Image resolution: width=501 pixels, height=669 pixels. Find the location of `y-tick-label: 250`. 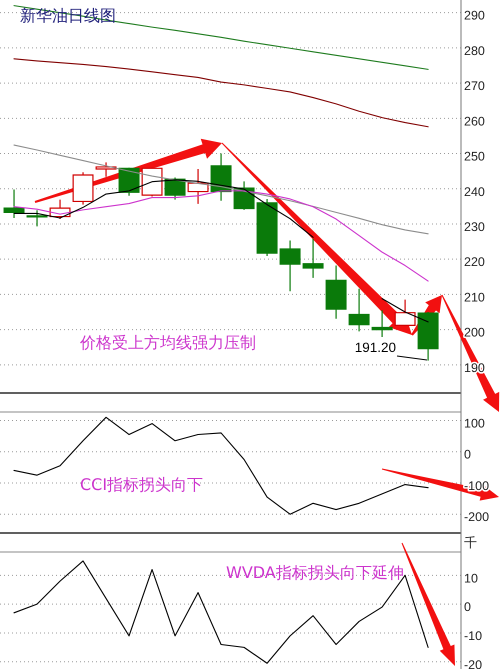

y-tick-label: 250 is located at coordinates (474, 157).